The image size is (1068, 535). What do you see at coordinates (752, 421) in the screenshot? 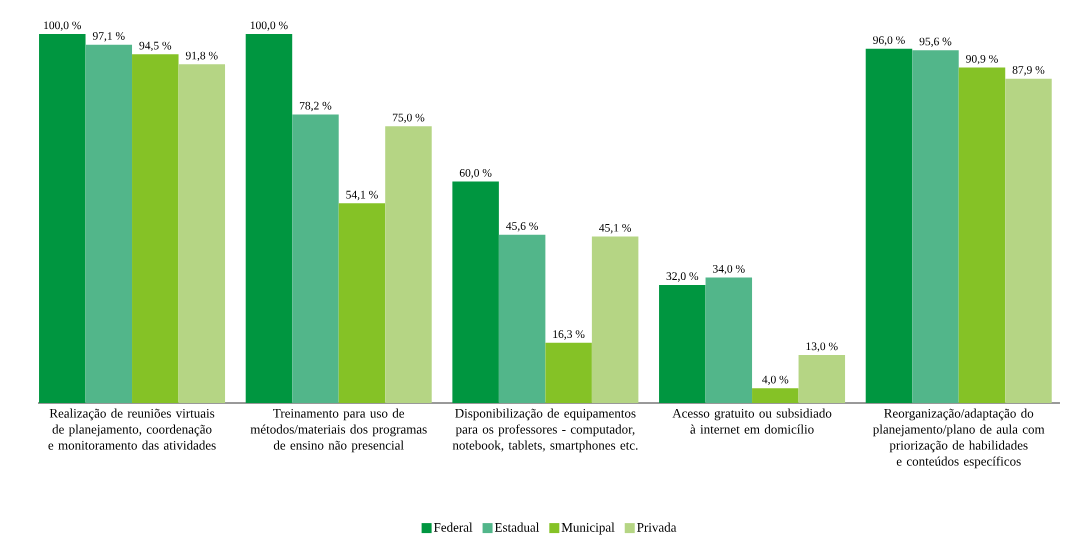
I see `x-tick-label: Acesso gratuito ou subsidiado à internet em domicílio` at bounding box center [752, 421].